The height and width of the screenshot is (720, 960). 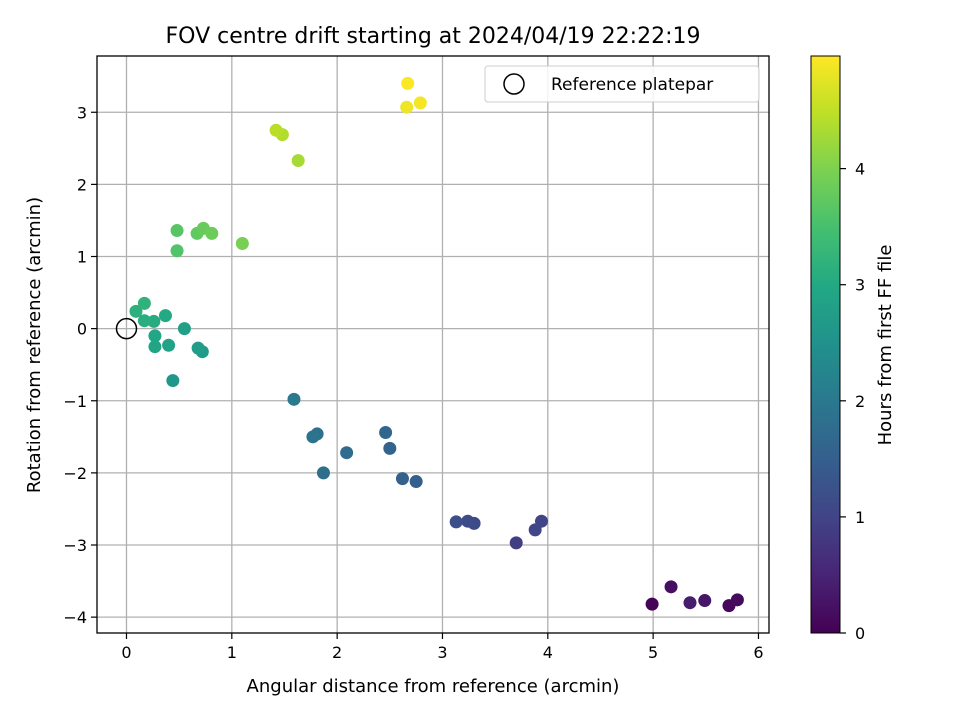 I want to click on legend-box, so click(x=622, y=84).